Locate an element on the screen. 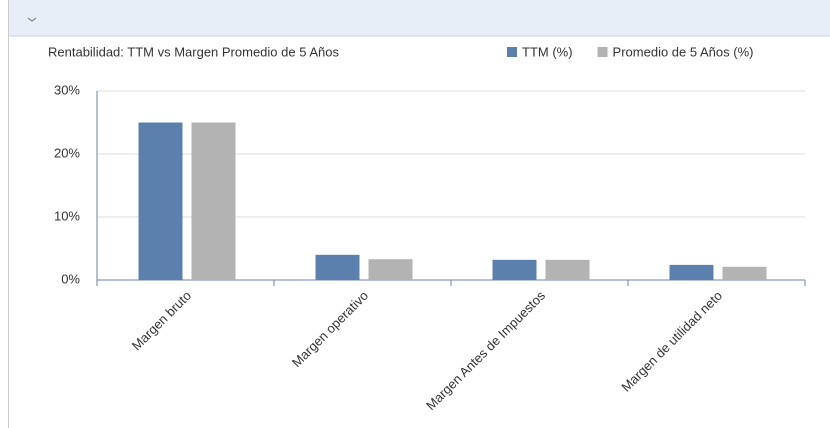 The height and width of the screenshot is (428, 830). x-tick-label: Margen operativo is located at coordinates (330, 329).